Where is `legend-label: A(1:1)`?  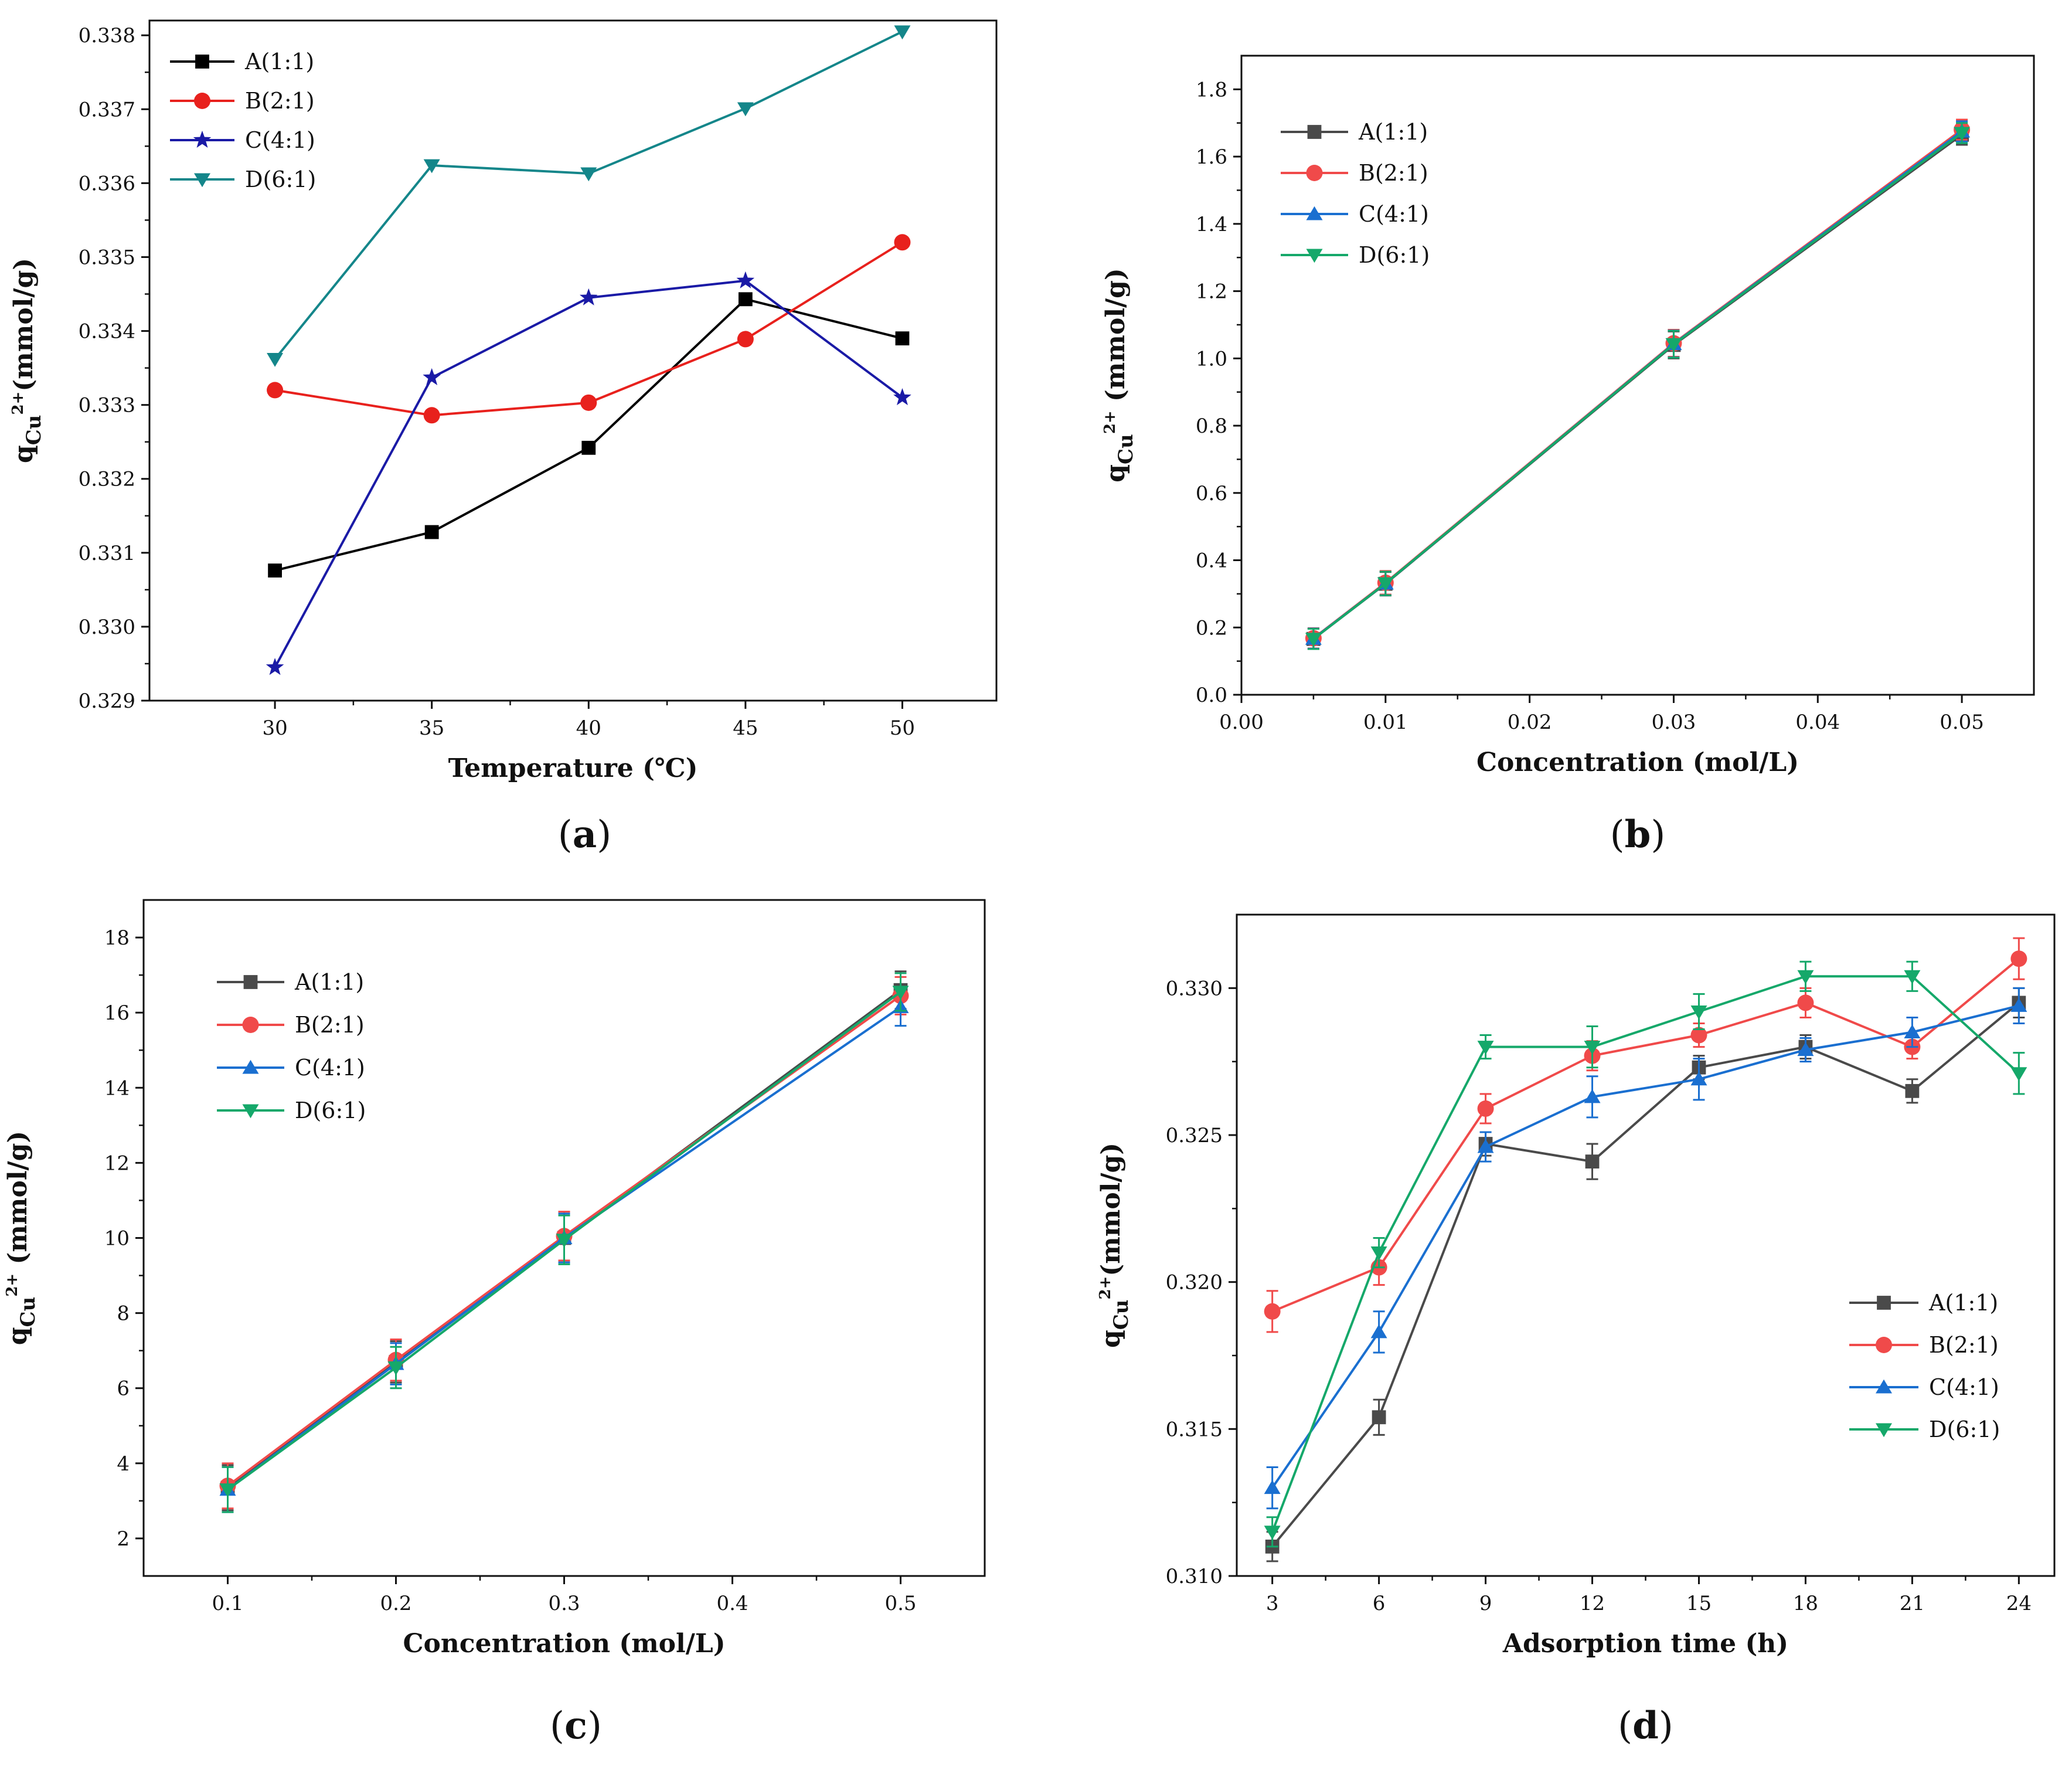
legend-label: A(1:1) is located at coordinates (1963, 1303).